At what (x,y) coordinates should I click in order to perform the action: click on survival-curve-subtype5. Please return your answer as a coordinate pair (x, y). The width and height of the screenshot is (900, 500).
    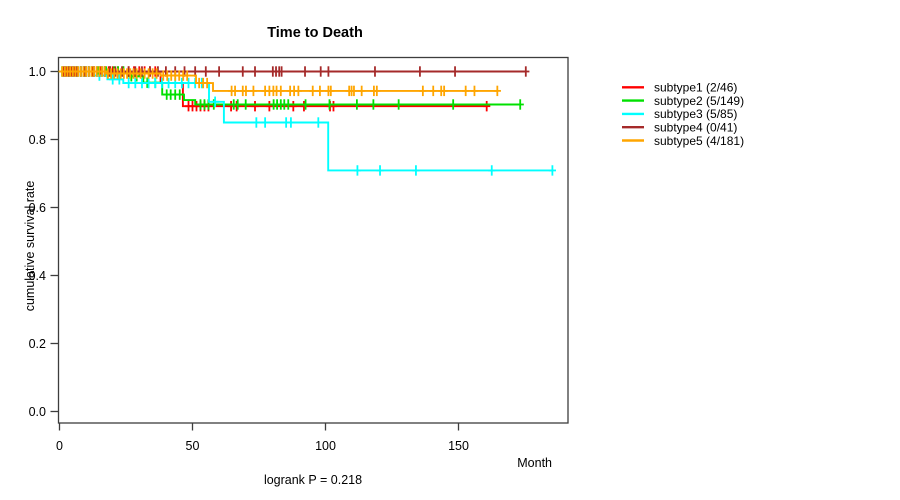
    Looking at the image, I should click on (279, 81).